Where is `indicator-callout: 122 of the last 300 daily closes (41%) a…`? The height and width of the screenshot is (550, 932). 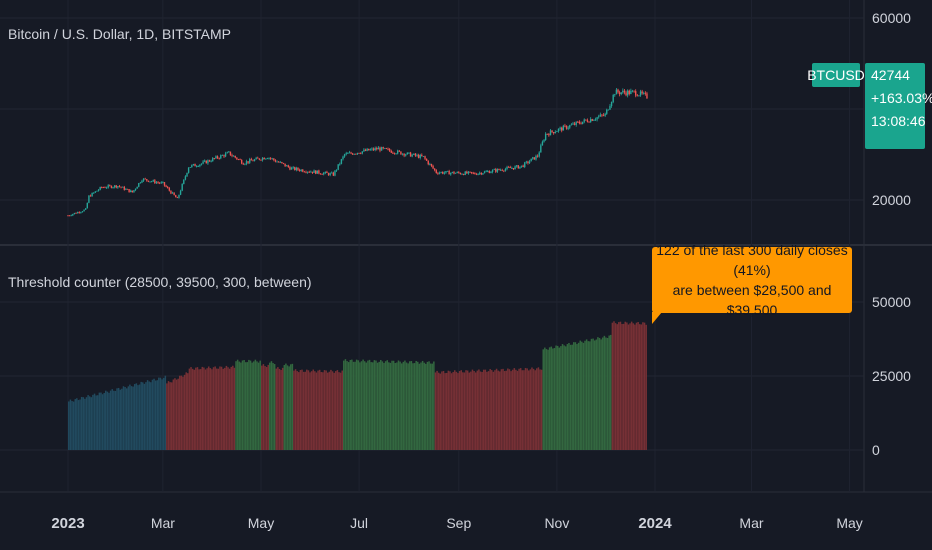 indicator-callout: 122 of the last 300 daily closes (41%) a… is located at coordinates (752, 280).